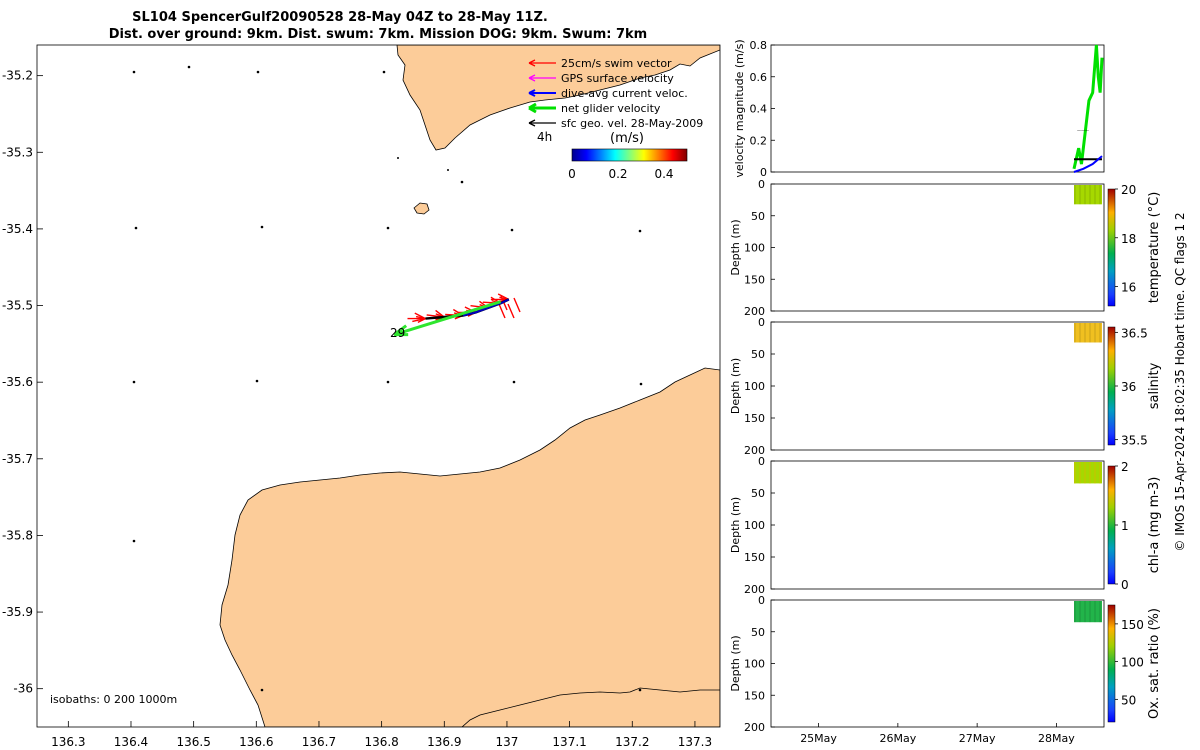 This screenshot has height=750, width=1200. Describe the element at coordinates (897, 738) in the screenshot. I see `time-x-tick-label: 26May` at that location.